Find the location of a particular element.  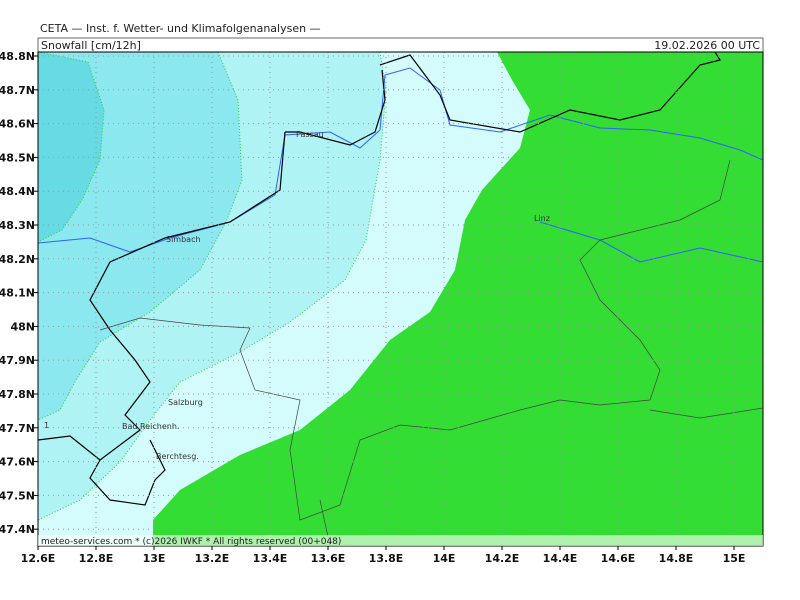

lat-tick-label: 47.7N is located at coordinates (17, 428).